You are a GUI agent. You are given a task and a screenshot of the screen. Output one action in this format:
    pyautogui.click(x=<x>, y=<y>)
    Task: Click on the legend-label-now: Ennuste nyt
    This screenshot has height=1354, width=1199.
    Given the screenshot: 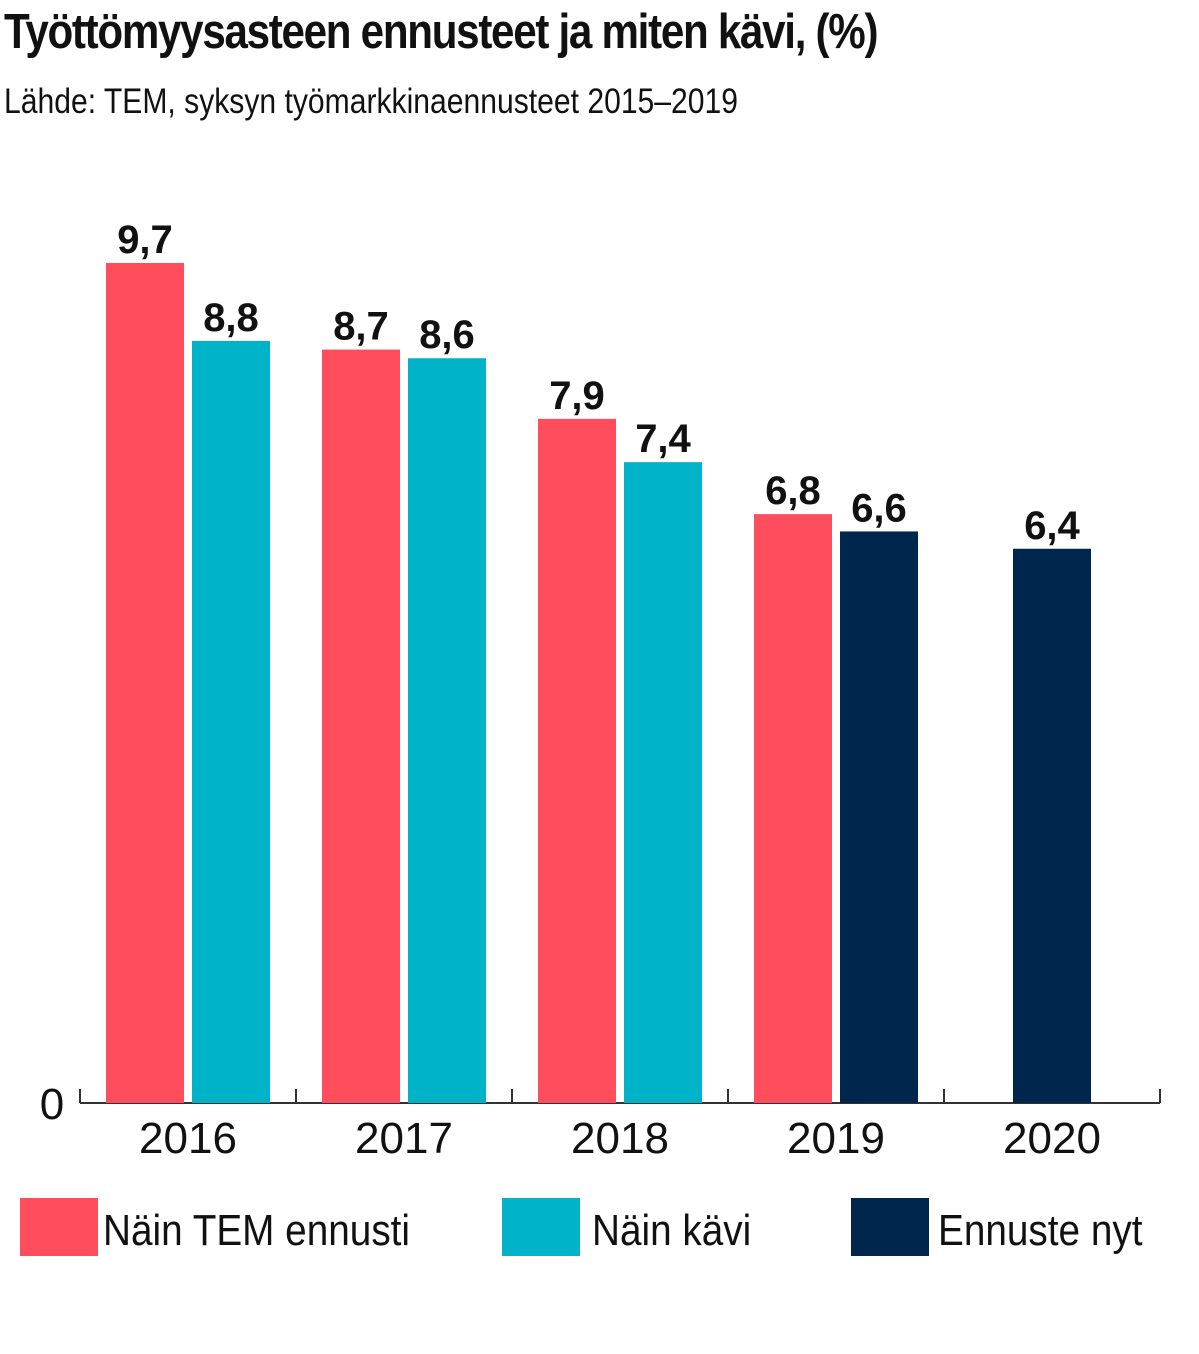 What is the action you would take?
    pyautogui.click(x=1040, y=1230)
    